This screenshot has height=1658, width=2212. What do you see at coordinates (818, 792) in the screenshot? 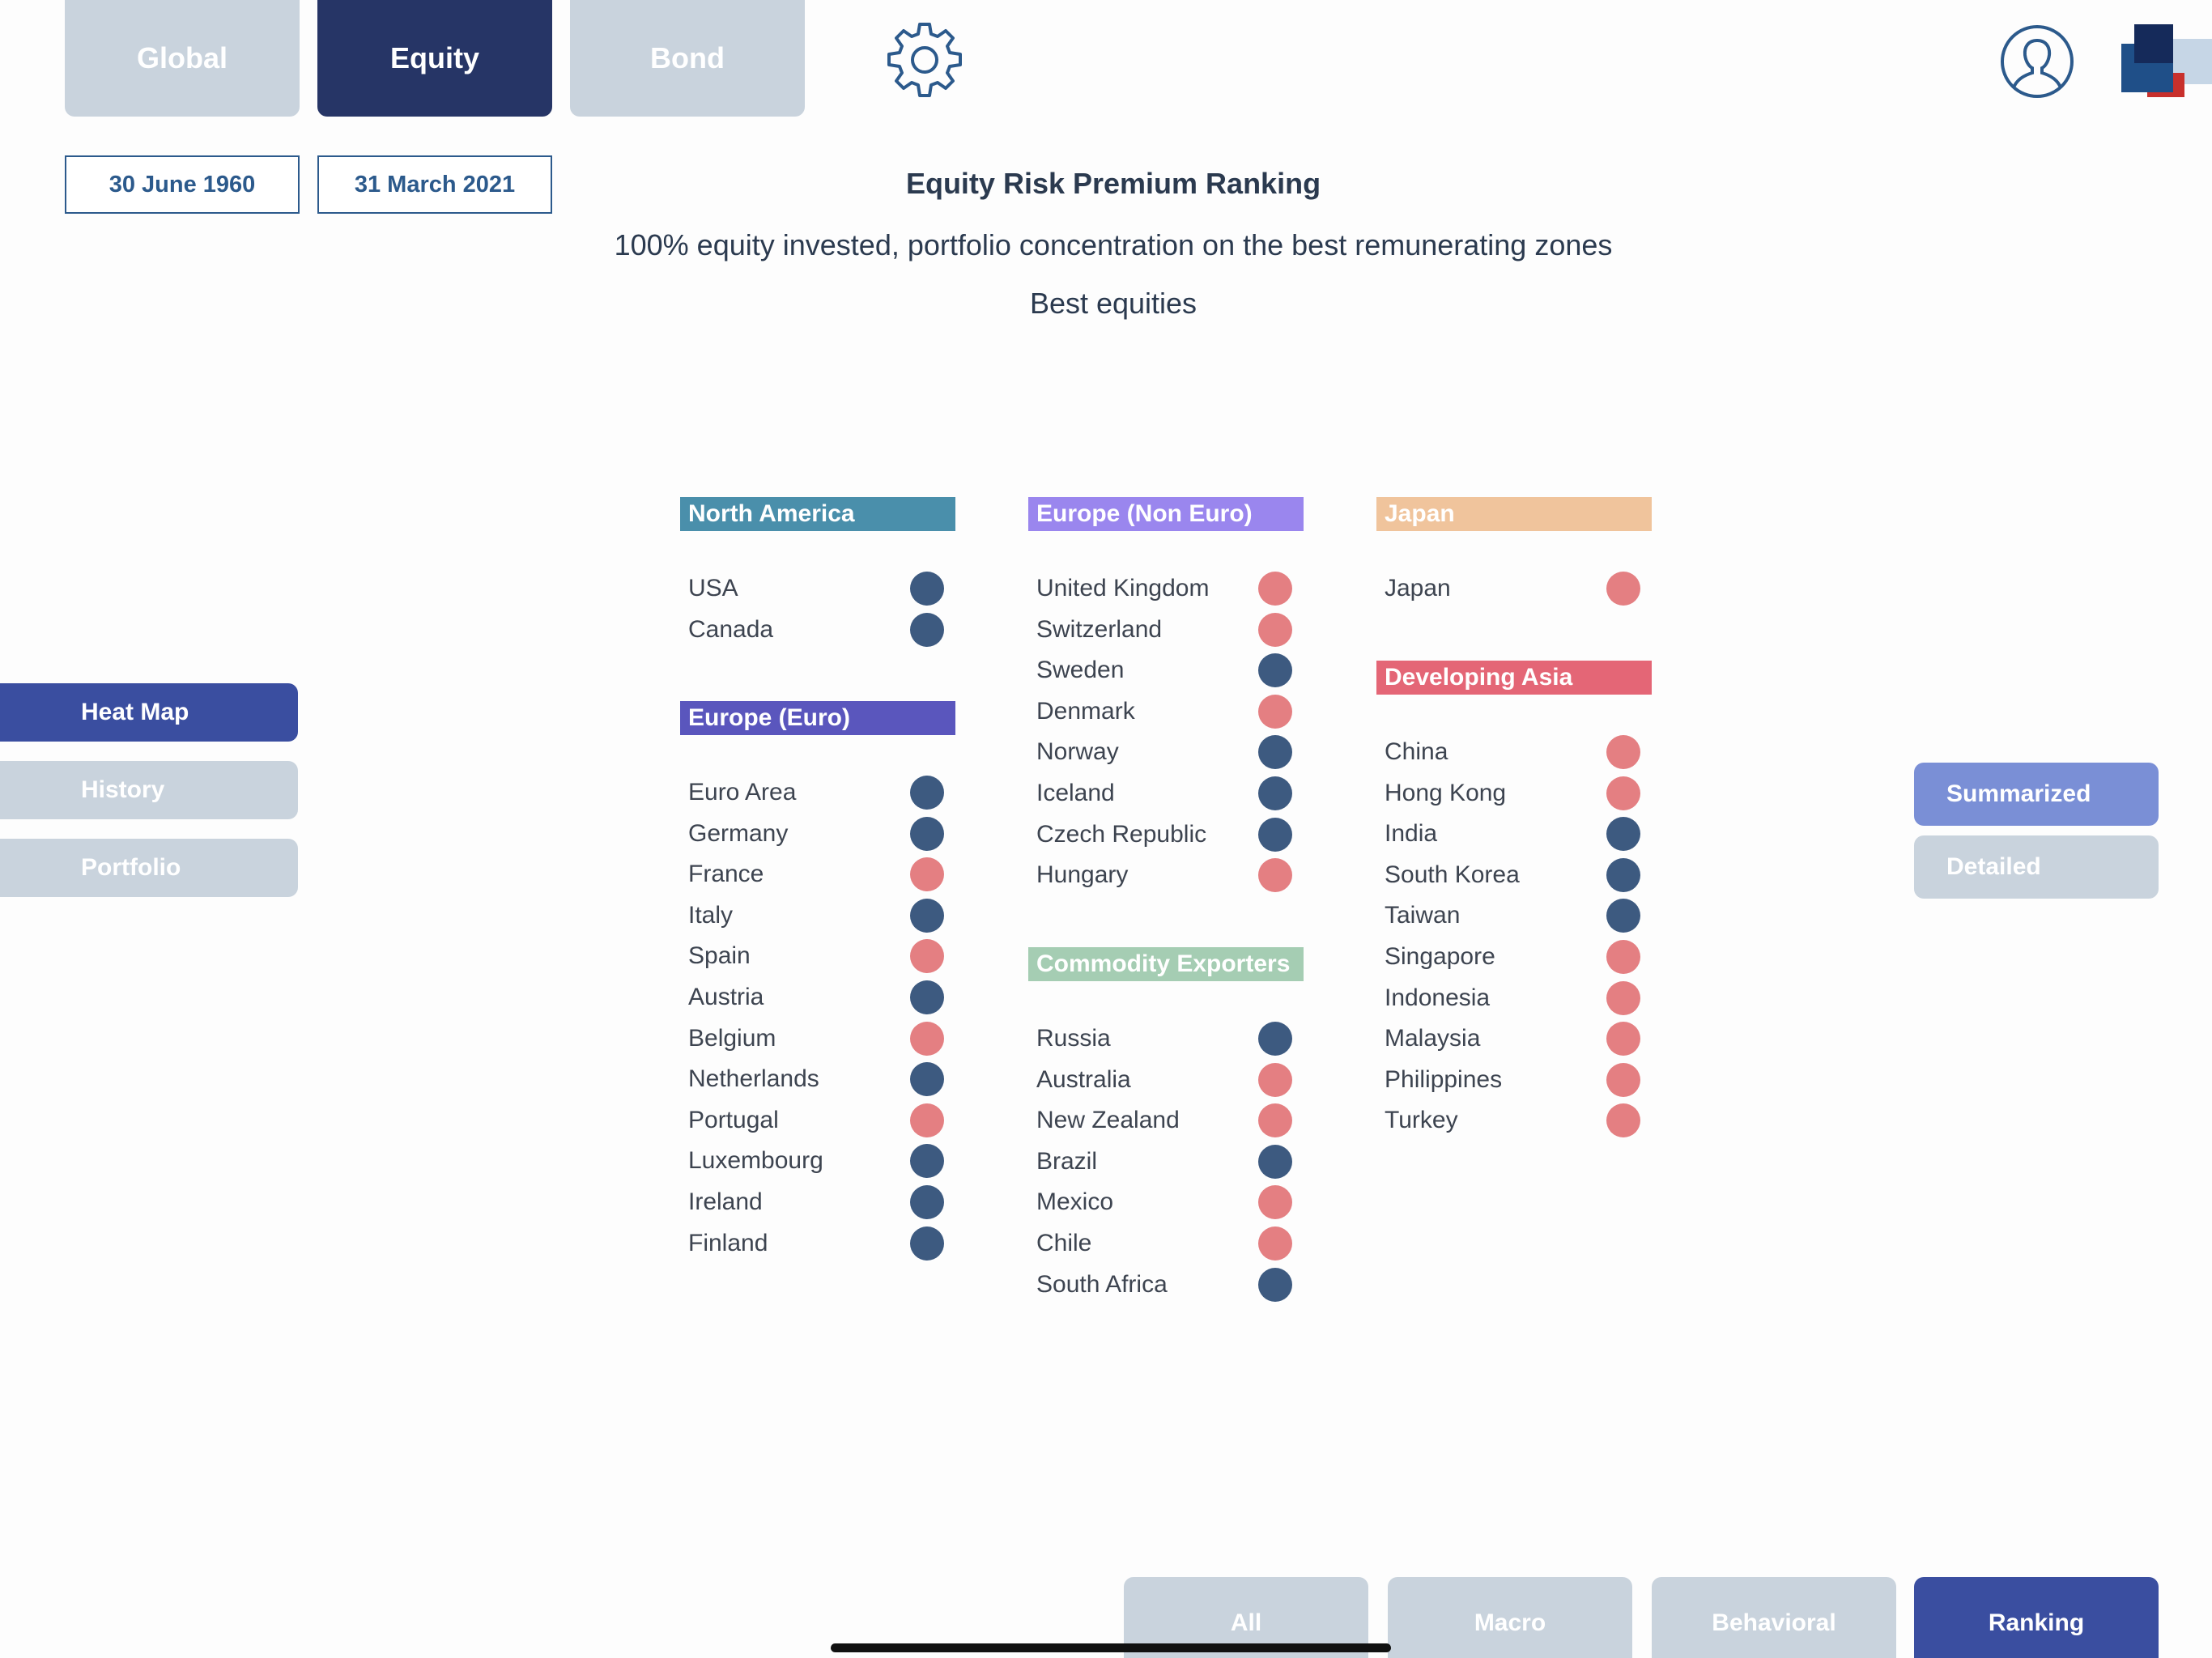
I see `country-row-euro-area: Euro Area` at bounding box center [818, 792].